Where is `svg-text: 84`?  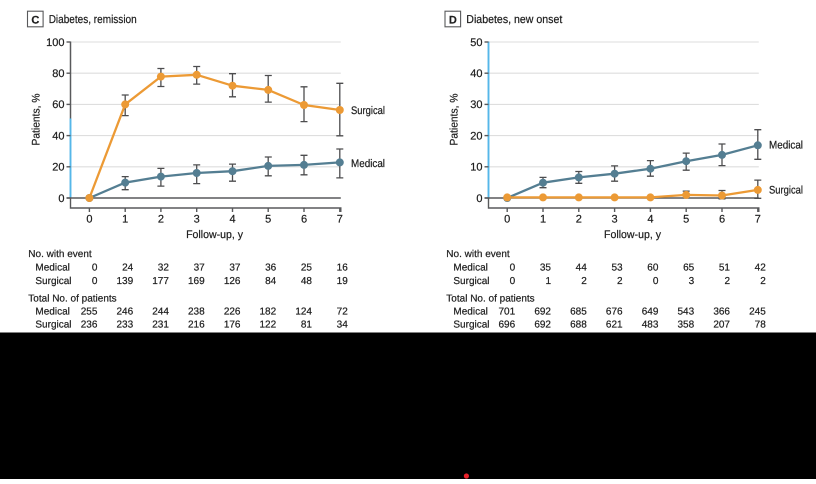 svg-text: 84 is located at coordinates (271, 281).